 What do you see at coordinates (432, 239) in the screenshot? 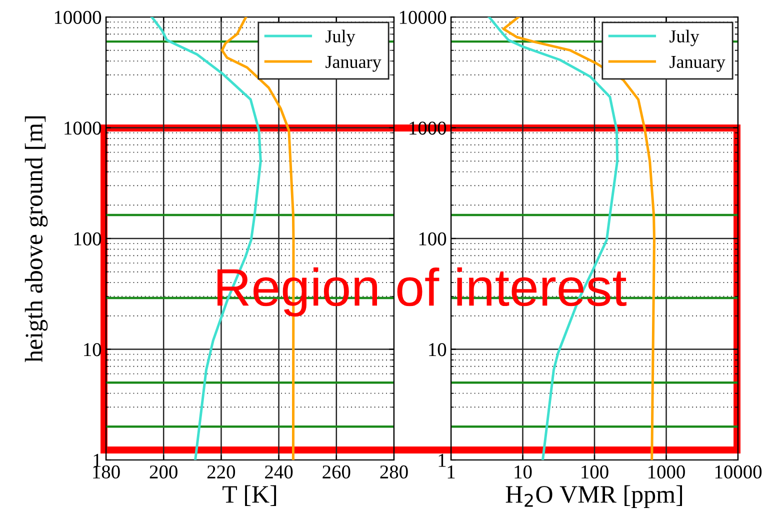
I see `y-tick-label: 100` at bounding box center [432, 239].